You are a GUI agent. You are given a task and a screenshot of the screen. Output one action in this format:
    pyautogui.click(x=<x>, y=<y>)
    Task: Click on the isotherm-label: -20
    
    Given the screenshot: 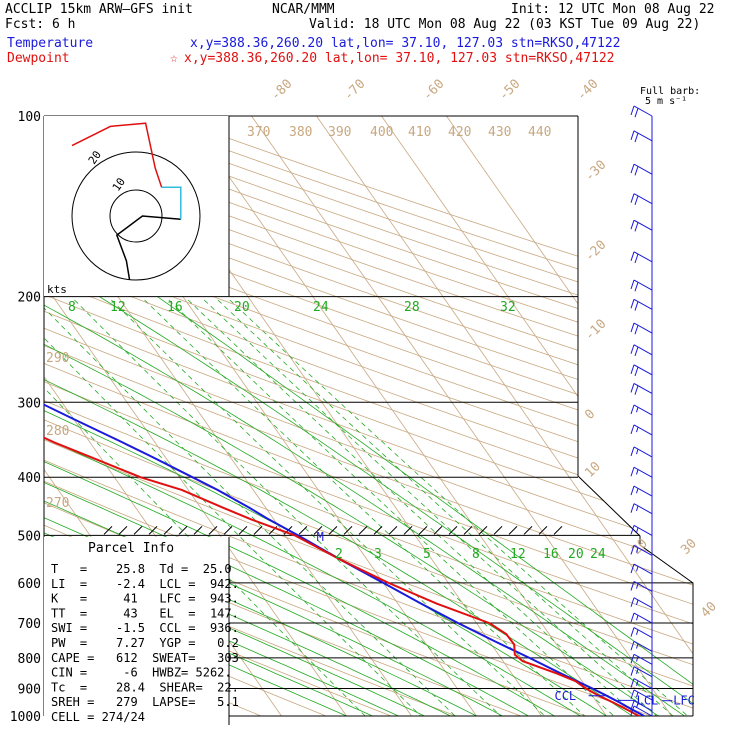 What is the action you would take?
    pyautogui.click(x=595, y=251)
    